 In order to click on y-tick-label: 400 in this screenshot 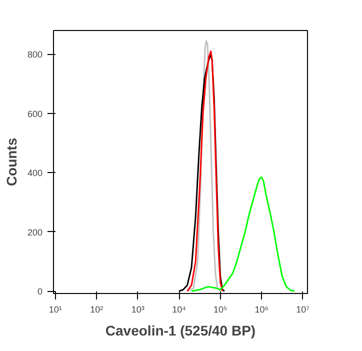, I will do `click(35, 173)`.